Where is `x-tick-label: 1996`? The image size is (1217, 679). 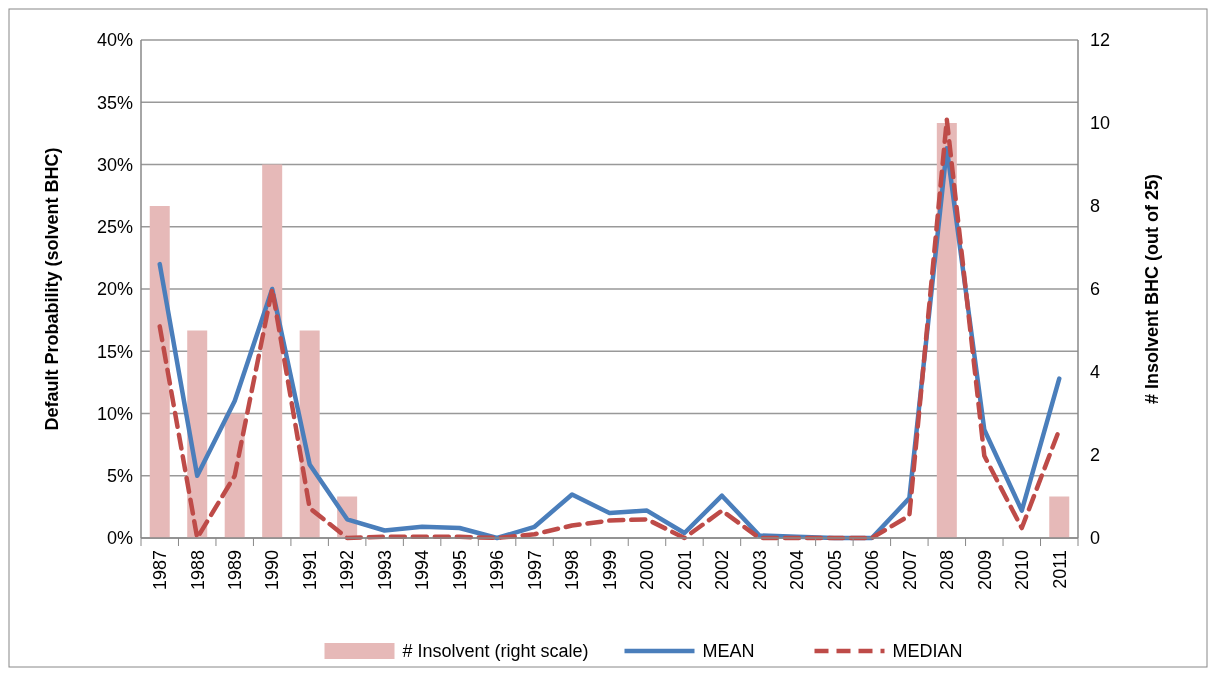
x-tick-label: 1996 is located at coordinates (497, 570).